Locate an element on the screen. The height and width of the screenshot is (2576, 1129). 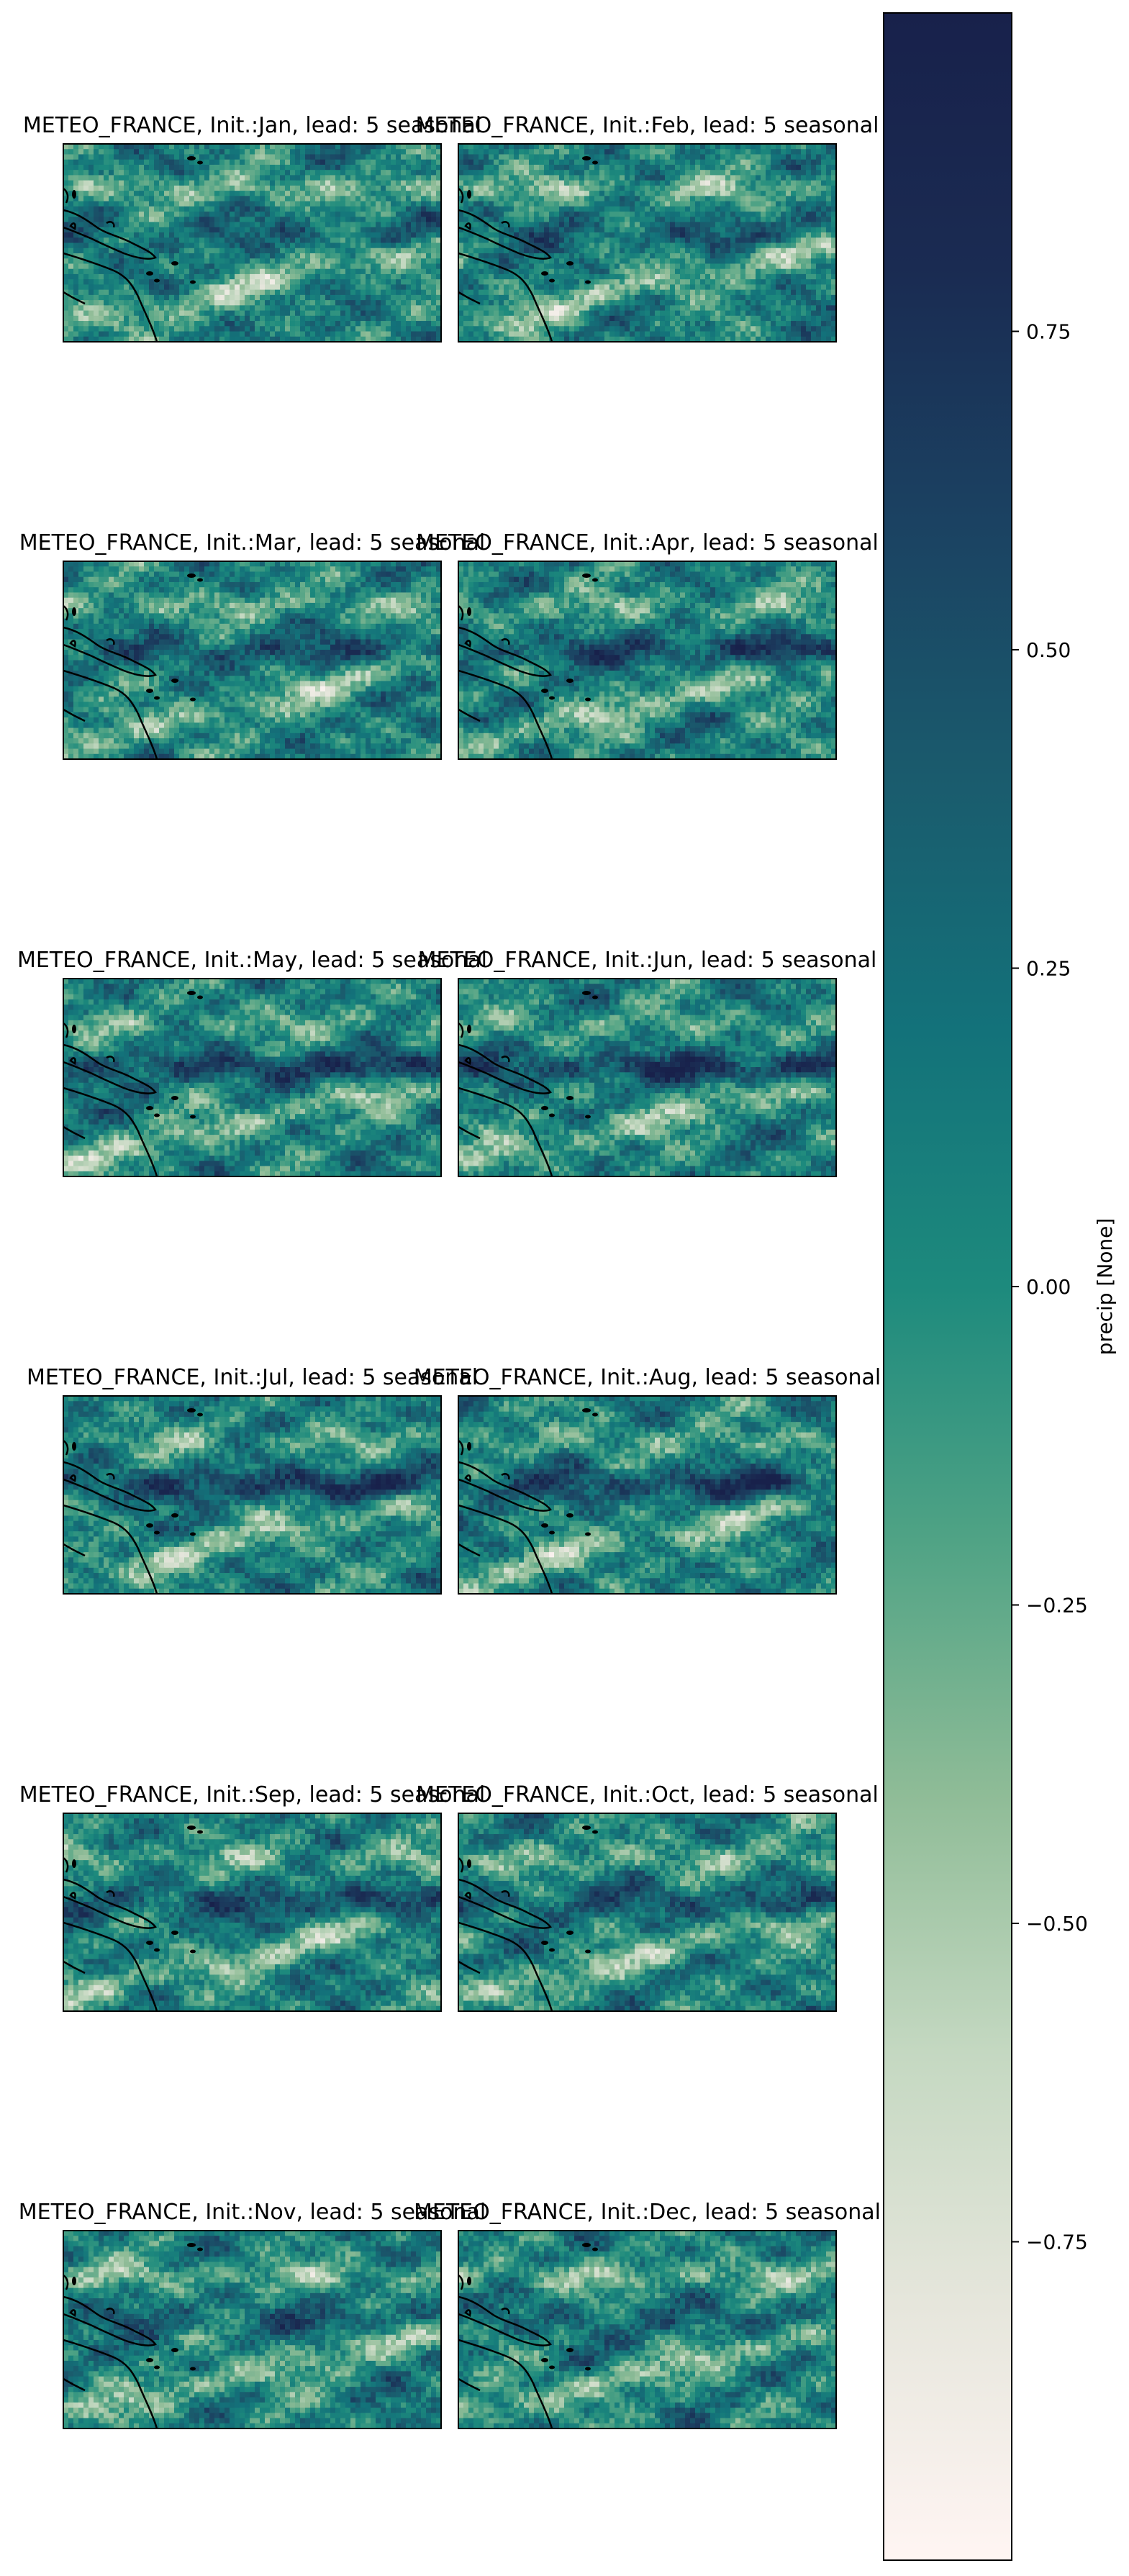
map-panel-feb is located at coordinates (648, 243).